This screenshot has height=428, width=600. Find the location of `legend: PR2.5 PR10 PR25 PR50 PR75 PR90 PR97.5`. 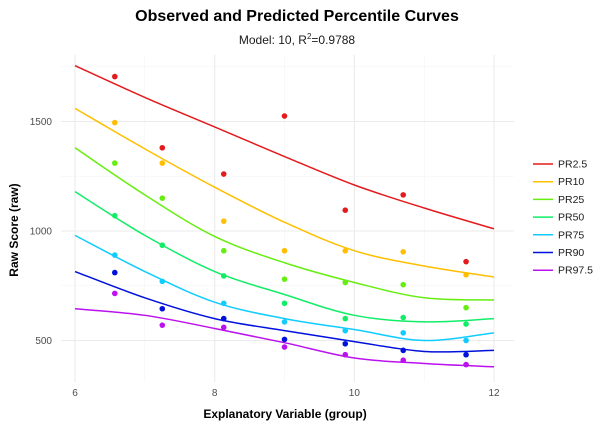

legend: PR2.5 PR10 PR25 PR50 PR75 PR90 PR97.5 is located at coordinates (563, 218).